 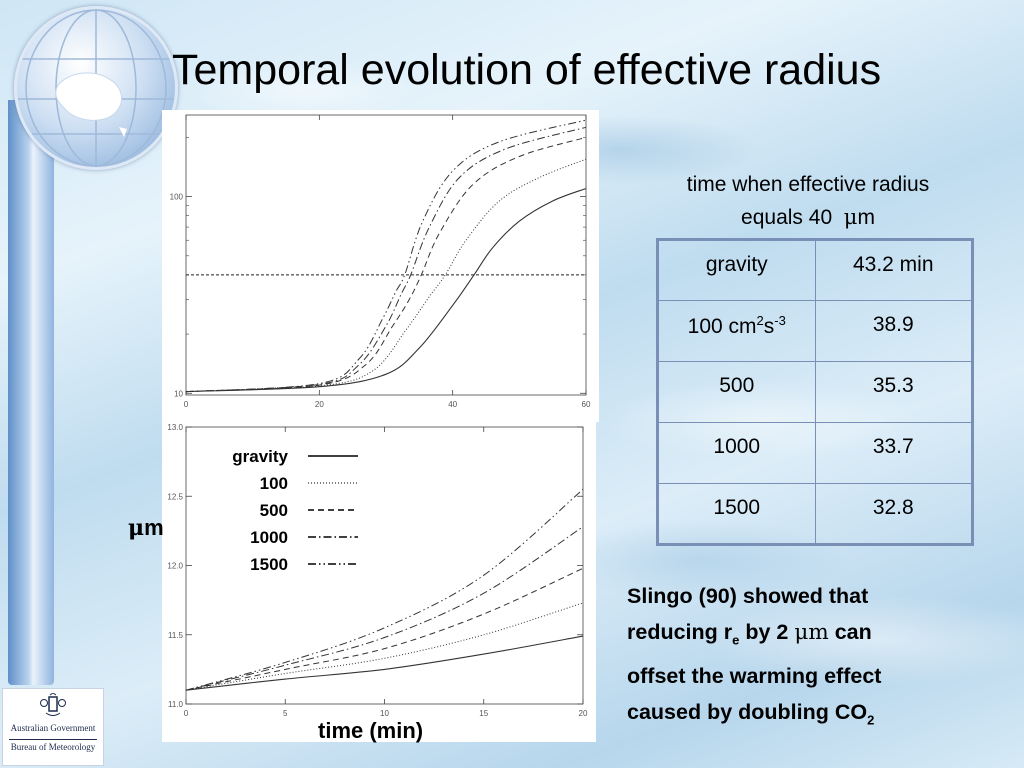 I want to click on table-row: 1500 32.8, so click(x=815, y=514).